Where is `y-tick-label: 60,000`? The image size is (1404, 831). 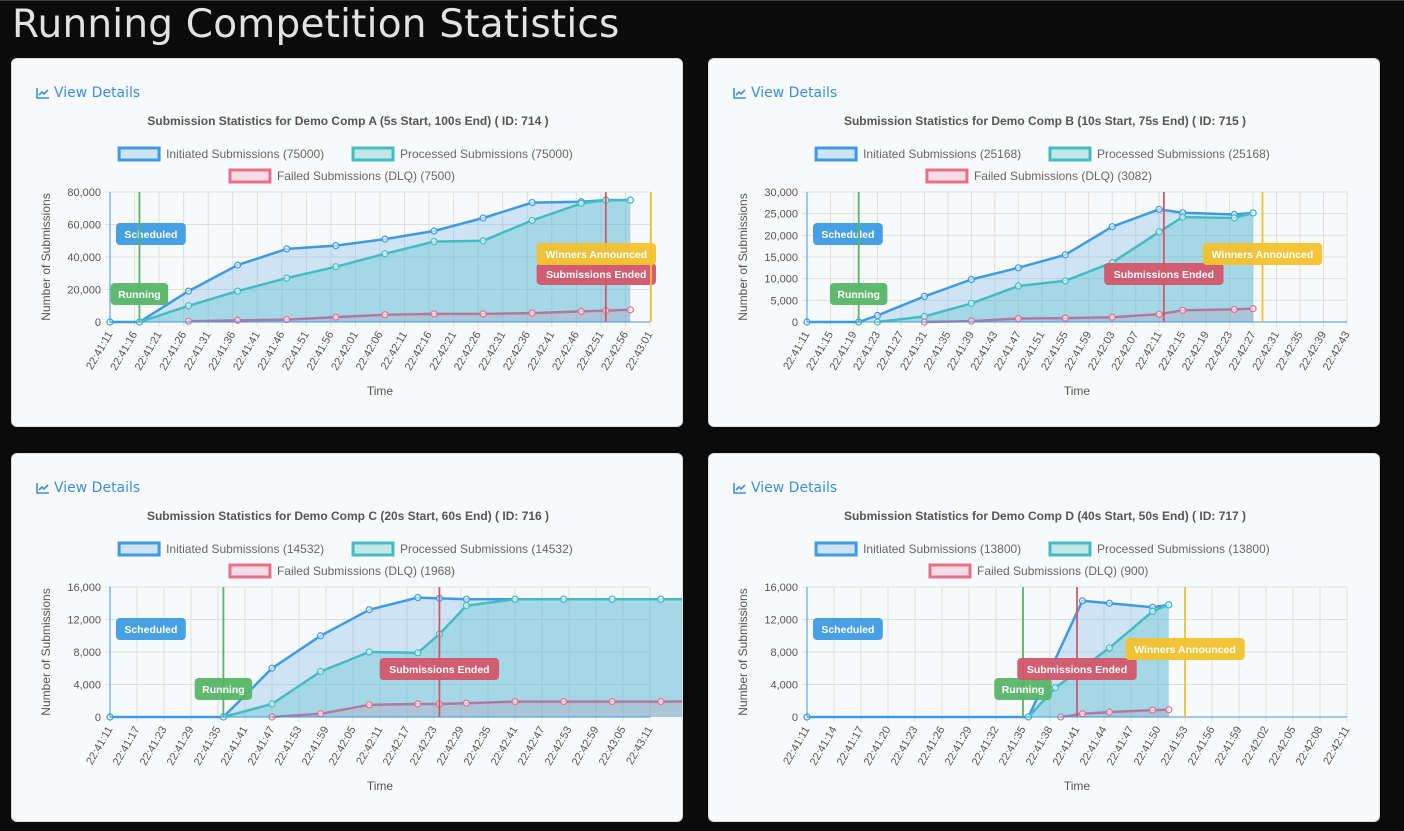
y-tick-label: 60,000 is located at coordinates (84, 226).